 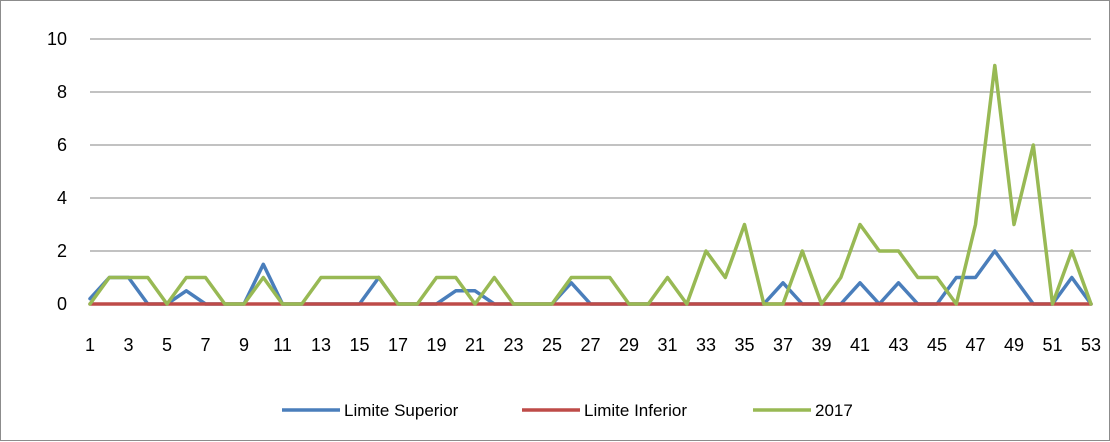 I want to click on x-tick-label: 53, so click(x=1091, y=345).